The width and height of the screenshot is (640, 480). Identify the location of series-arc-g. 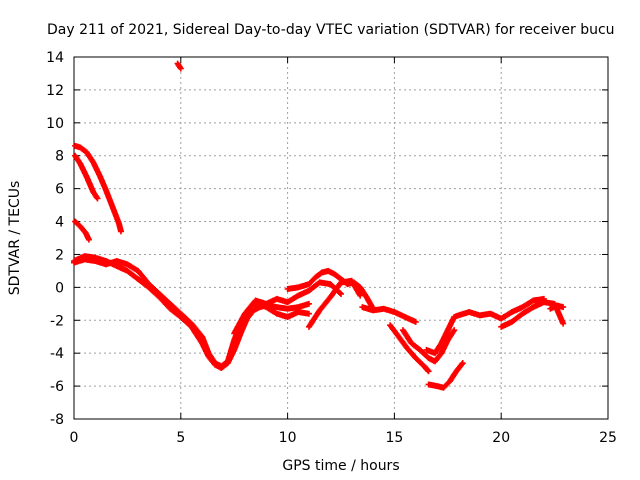
(334, 303).